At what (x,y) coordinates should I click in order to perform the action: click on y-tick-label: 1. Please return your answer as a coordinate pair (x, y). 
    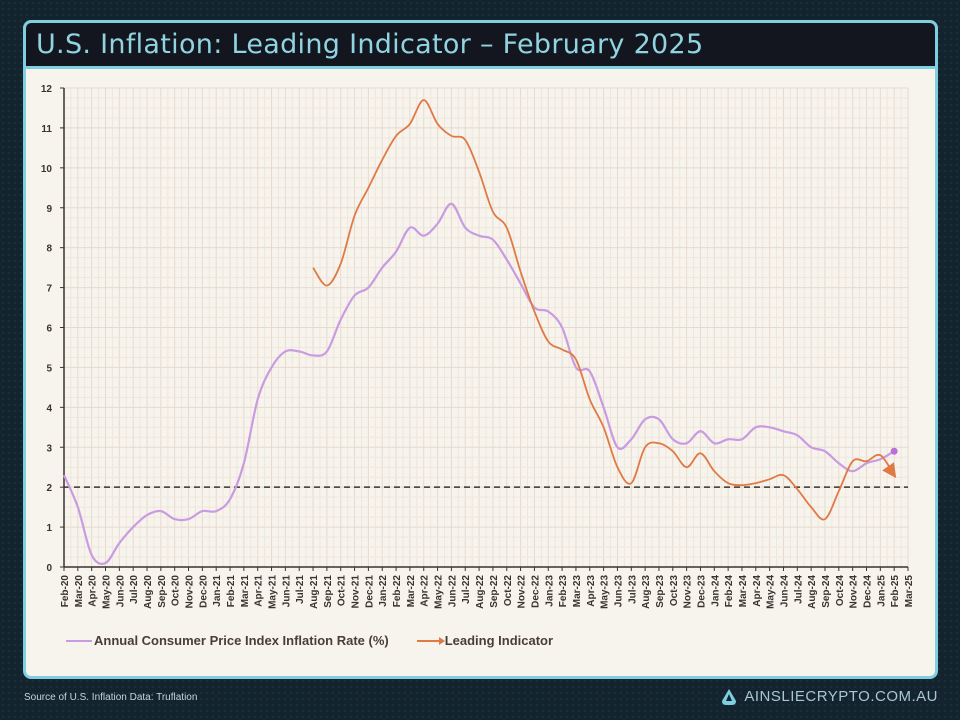
    Looking at the image, I should click on (49, 528).